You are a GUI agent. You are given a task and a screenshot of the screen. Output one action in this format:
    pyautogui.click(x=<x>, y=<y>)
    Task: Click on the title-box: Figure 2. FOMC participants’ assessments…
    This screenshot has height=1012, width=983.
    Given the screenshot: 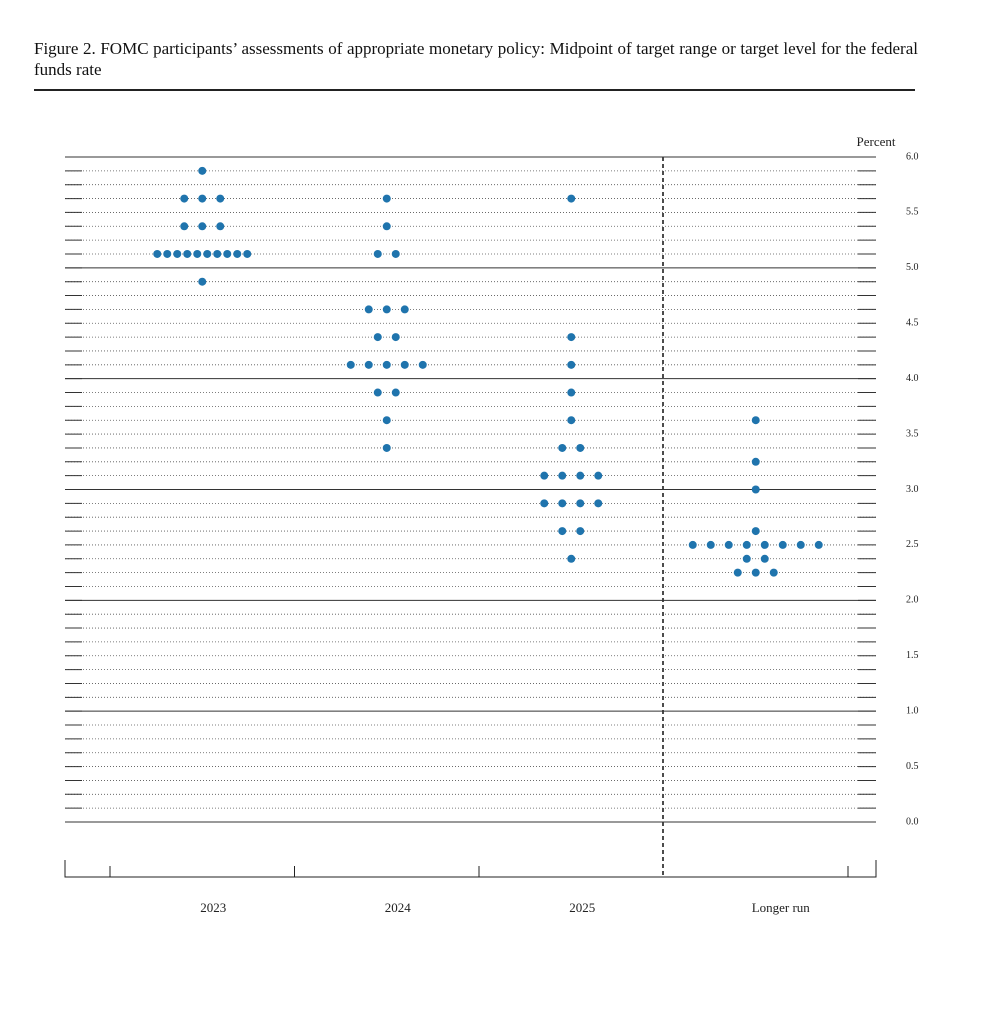 What is the action you would take?
    pyautogui.click(x=476, y=59)
    